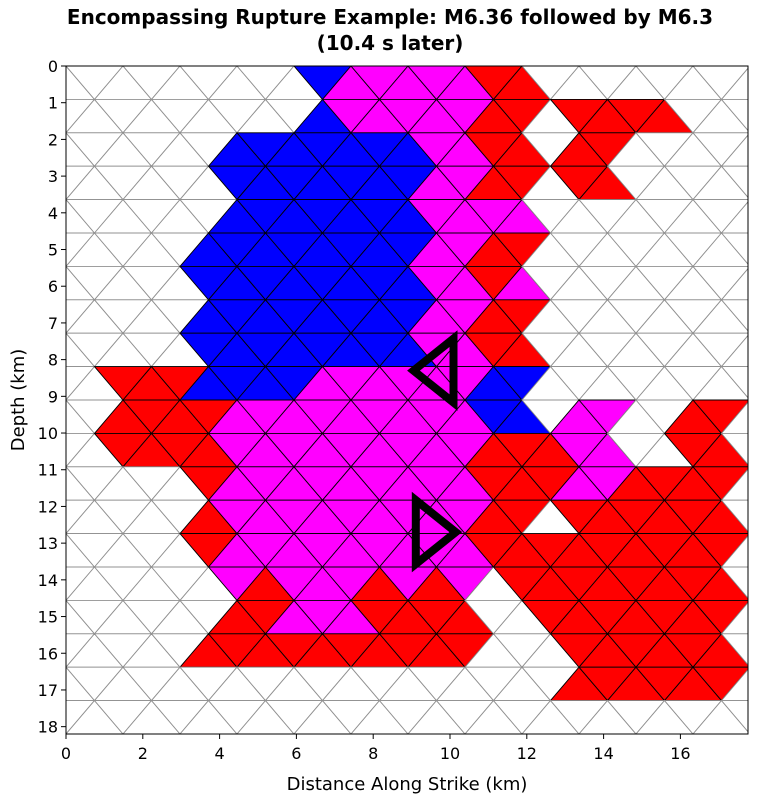  What do you see at coordinates (53, 360) in the screenshot?
I see `y-tick-label: 8` at bounding box center [53, 360].